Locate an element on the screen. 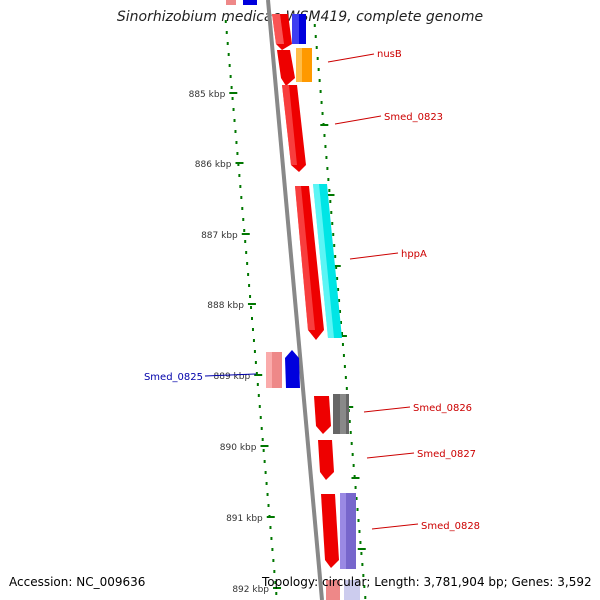 The height and width of the screenshot is (600, 600). gene-label-smed-0826: Smed_0826 is located at coordinates (442, 408).